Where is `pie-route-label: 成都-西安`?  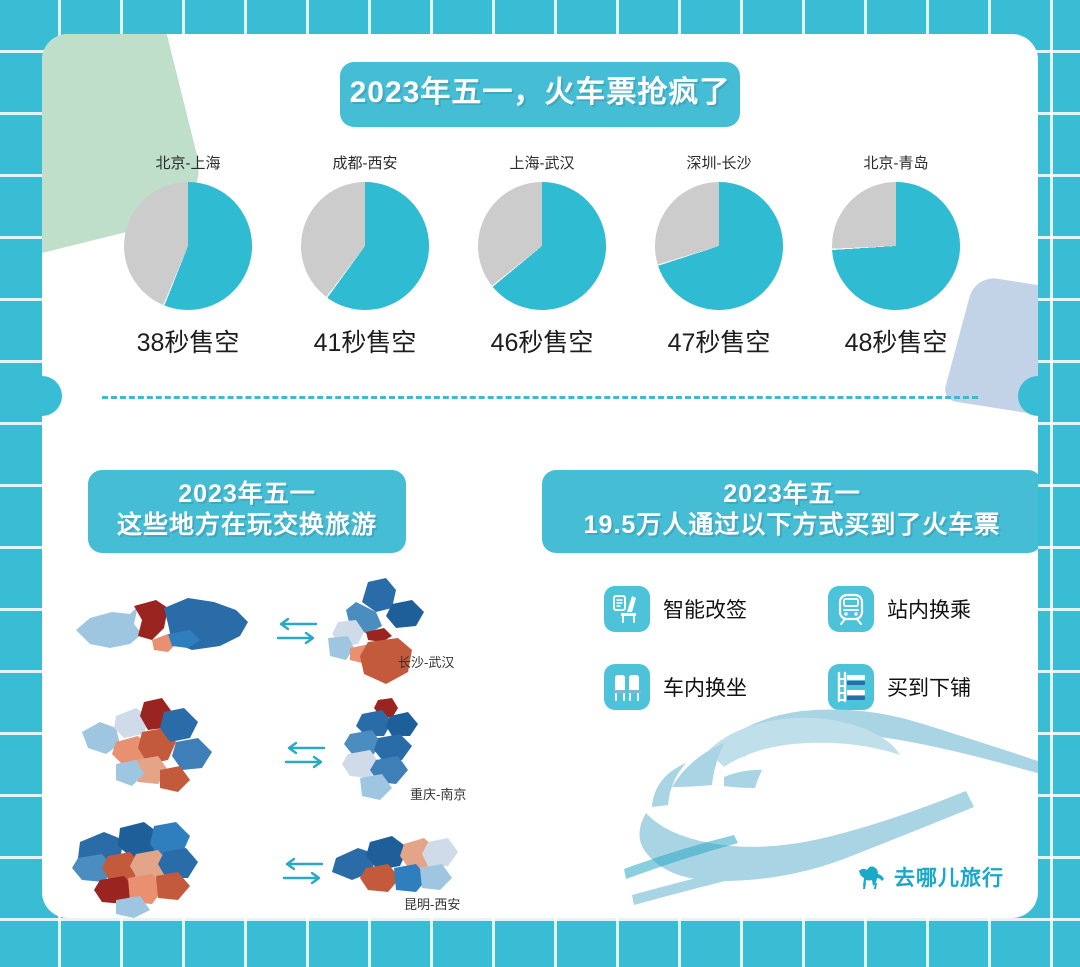 pie-route-label: 成都-西安 is located at coordinates (365, 163).